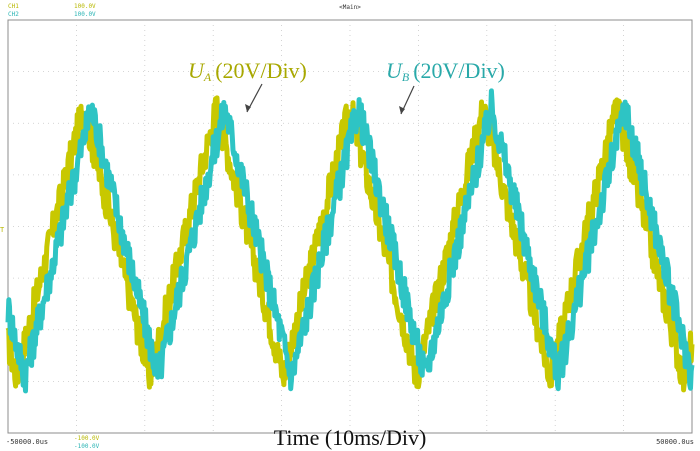  Describe the element at coordinates (445, 86) in the screenshot. I see `ub-annotation: UB (20V/Div)` at that location.